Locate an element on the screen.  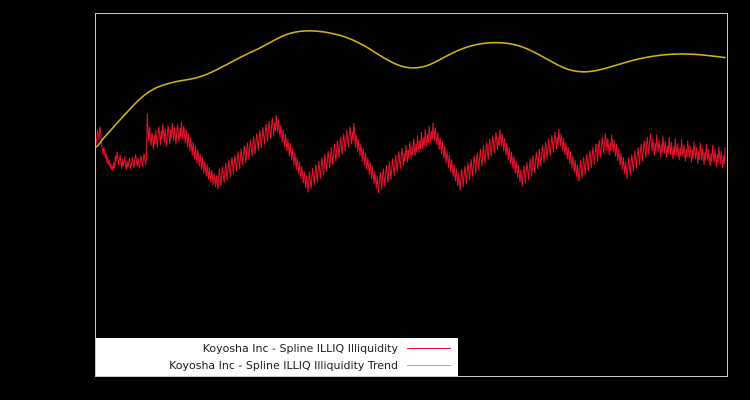
legend-swatch-illiquidity is located at coordinates (429, 348).